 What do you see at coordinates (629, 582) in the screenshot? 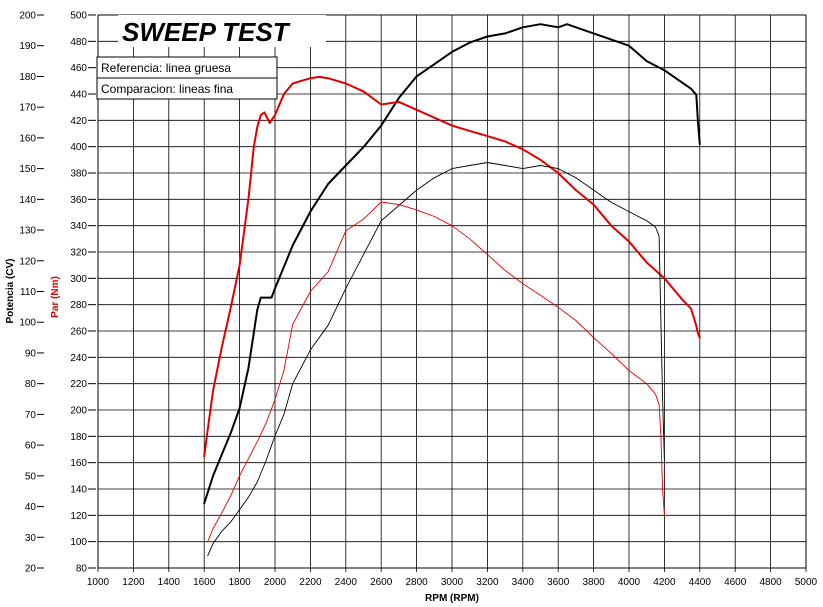
I see `x-tick-label: 4000` at bounding box center [629, 582].